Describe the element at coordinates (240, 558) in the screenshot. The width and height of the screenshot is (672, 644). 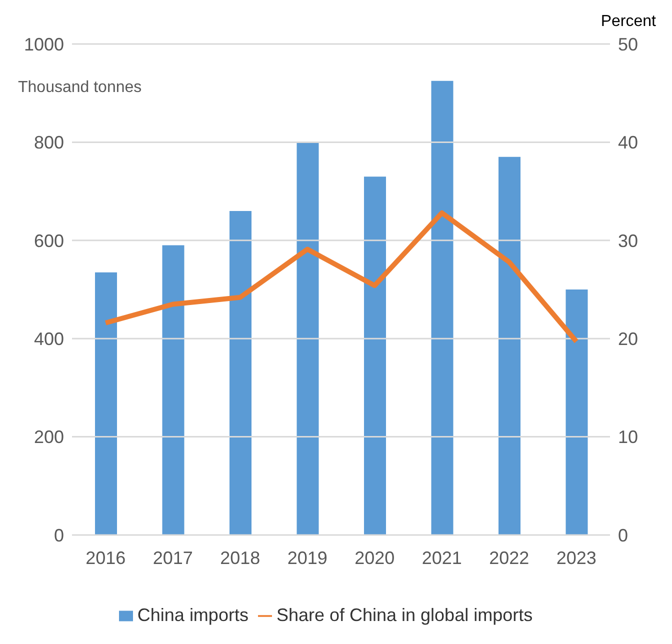
I see `x-tick-label: 2018` at that location.